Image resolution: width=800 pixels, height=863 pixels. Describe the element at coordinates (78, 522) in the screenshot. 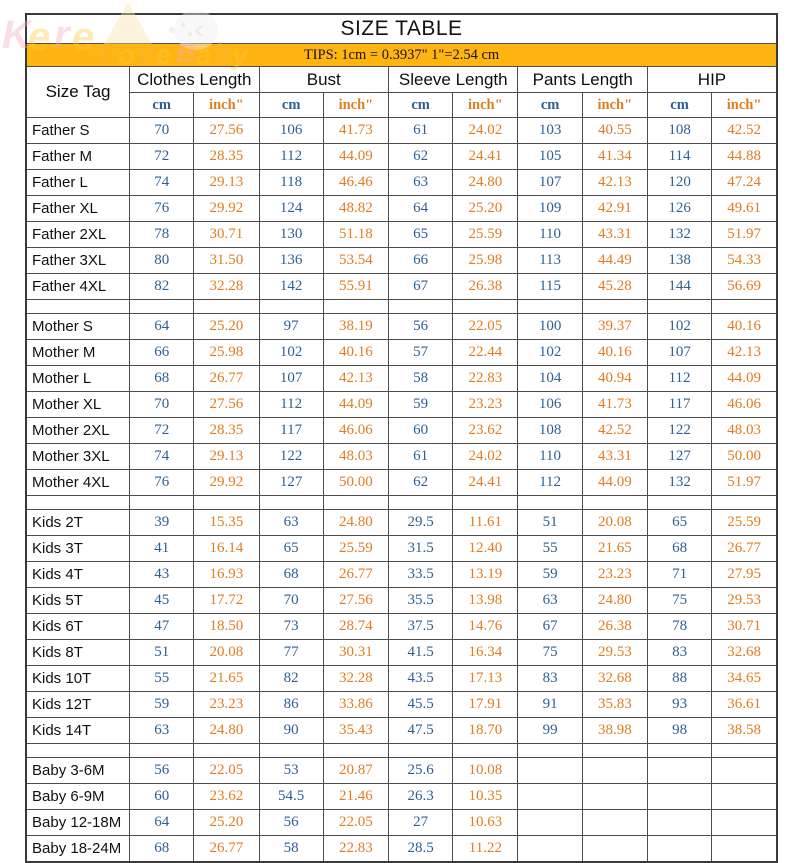

I see `size-tag-cell: Kids 2T` at that location.